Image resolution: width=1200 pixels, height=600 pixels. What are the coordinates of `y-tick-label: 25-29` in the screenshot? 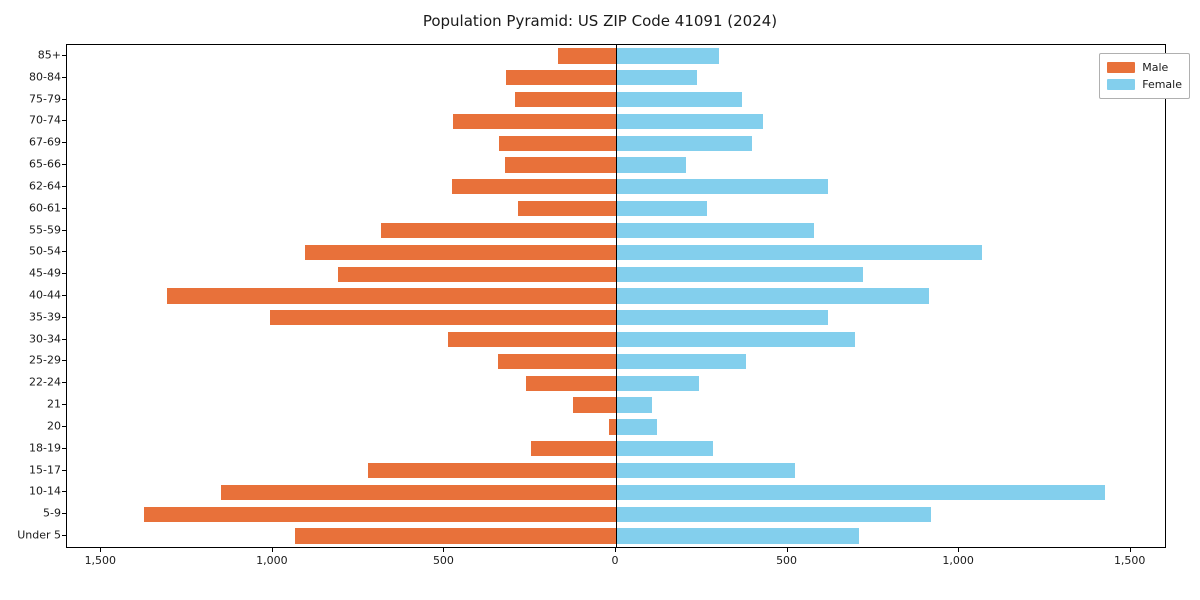 It's located at (45, 360).